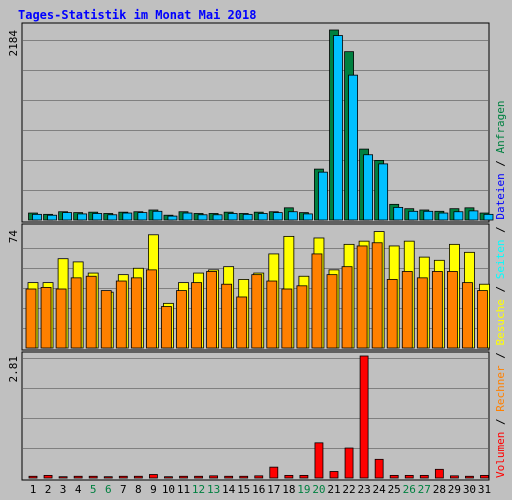  What do you see at coordinates (424, 489) in the screenshot?
I see `x-tick-label: 27` at bounding box center [424, 489].